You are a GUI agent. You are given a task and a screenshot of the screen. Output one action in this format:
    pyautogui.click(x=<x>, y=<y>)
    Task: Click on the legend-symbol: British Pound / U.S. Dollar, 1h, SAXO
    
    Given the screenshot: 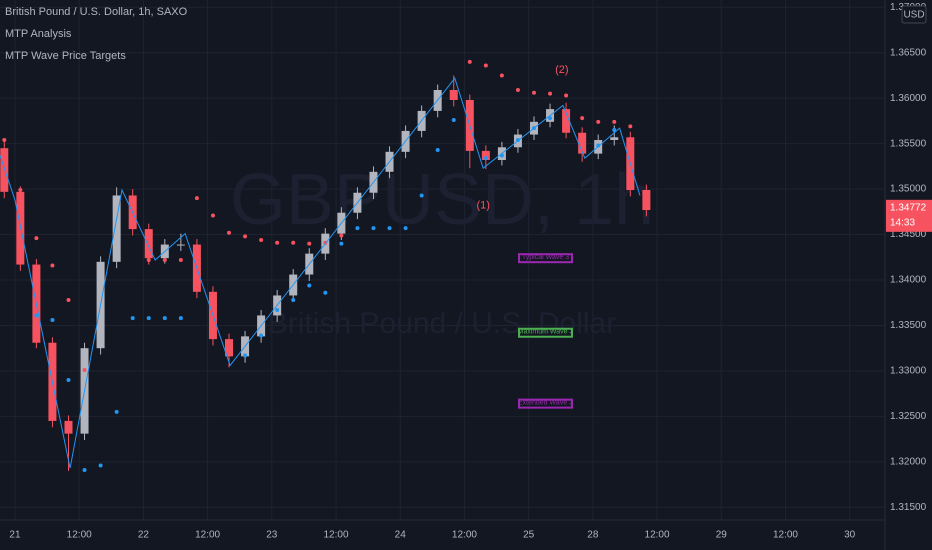 What is the action you would take?
    pyautogui.click(x=96, y=12)
    